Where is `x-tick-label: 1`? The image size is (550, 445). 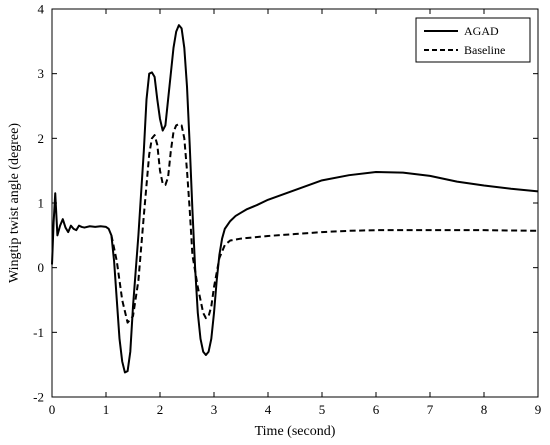 x-tick-label: 1 is located at coordinates (106, 409).